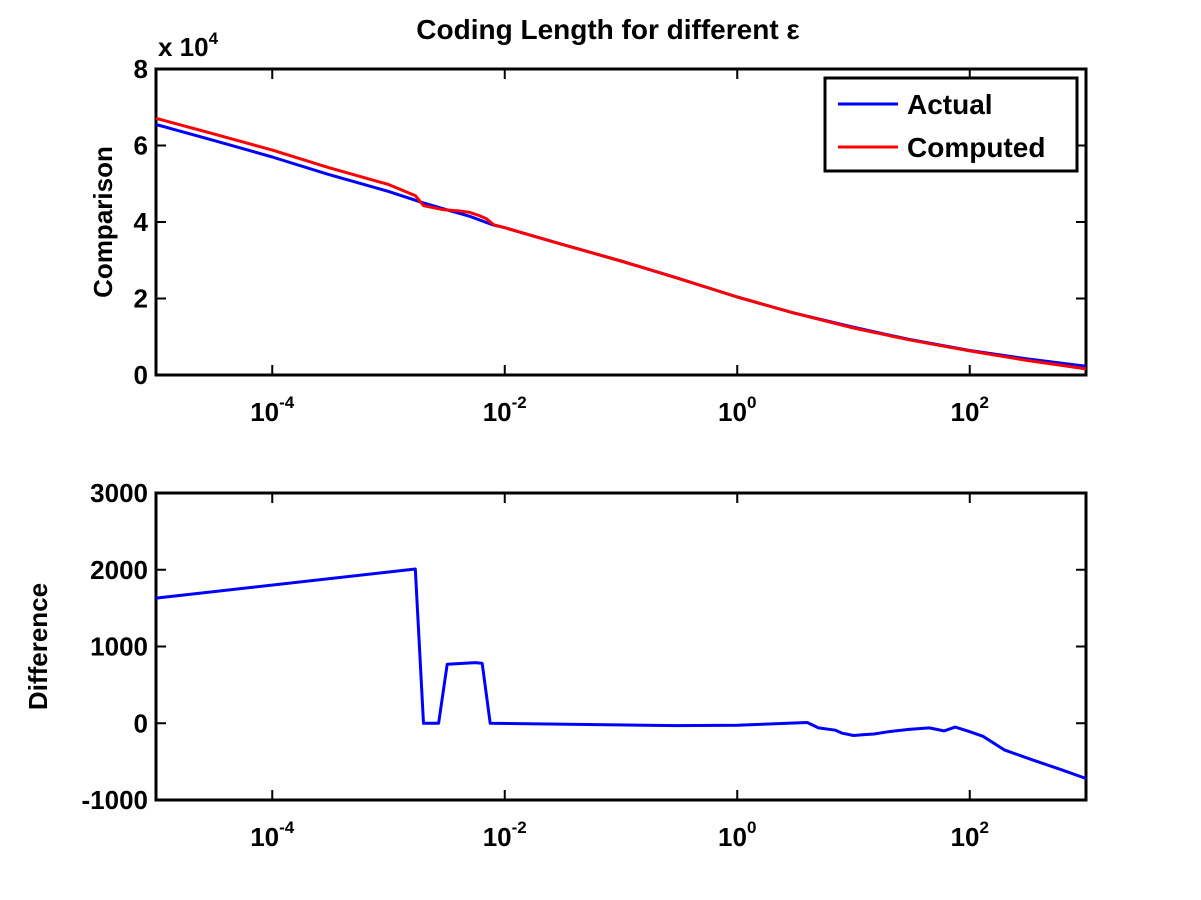 This screenshot has width=1201, height=900. I want to click on legend-box, so click(951, 124).